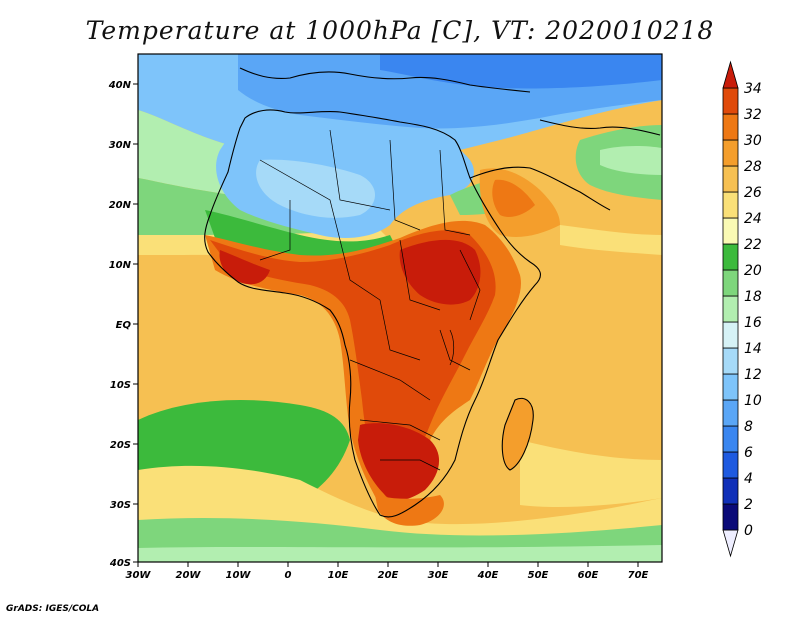 This screenshot has width=800, height=618. Describe the element at coordinates (120, 505) in the screenshot. I see `y-tick-label: 30S` at that location.